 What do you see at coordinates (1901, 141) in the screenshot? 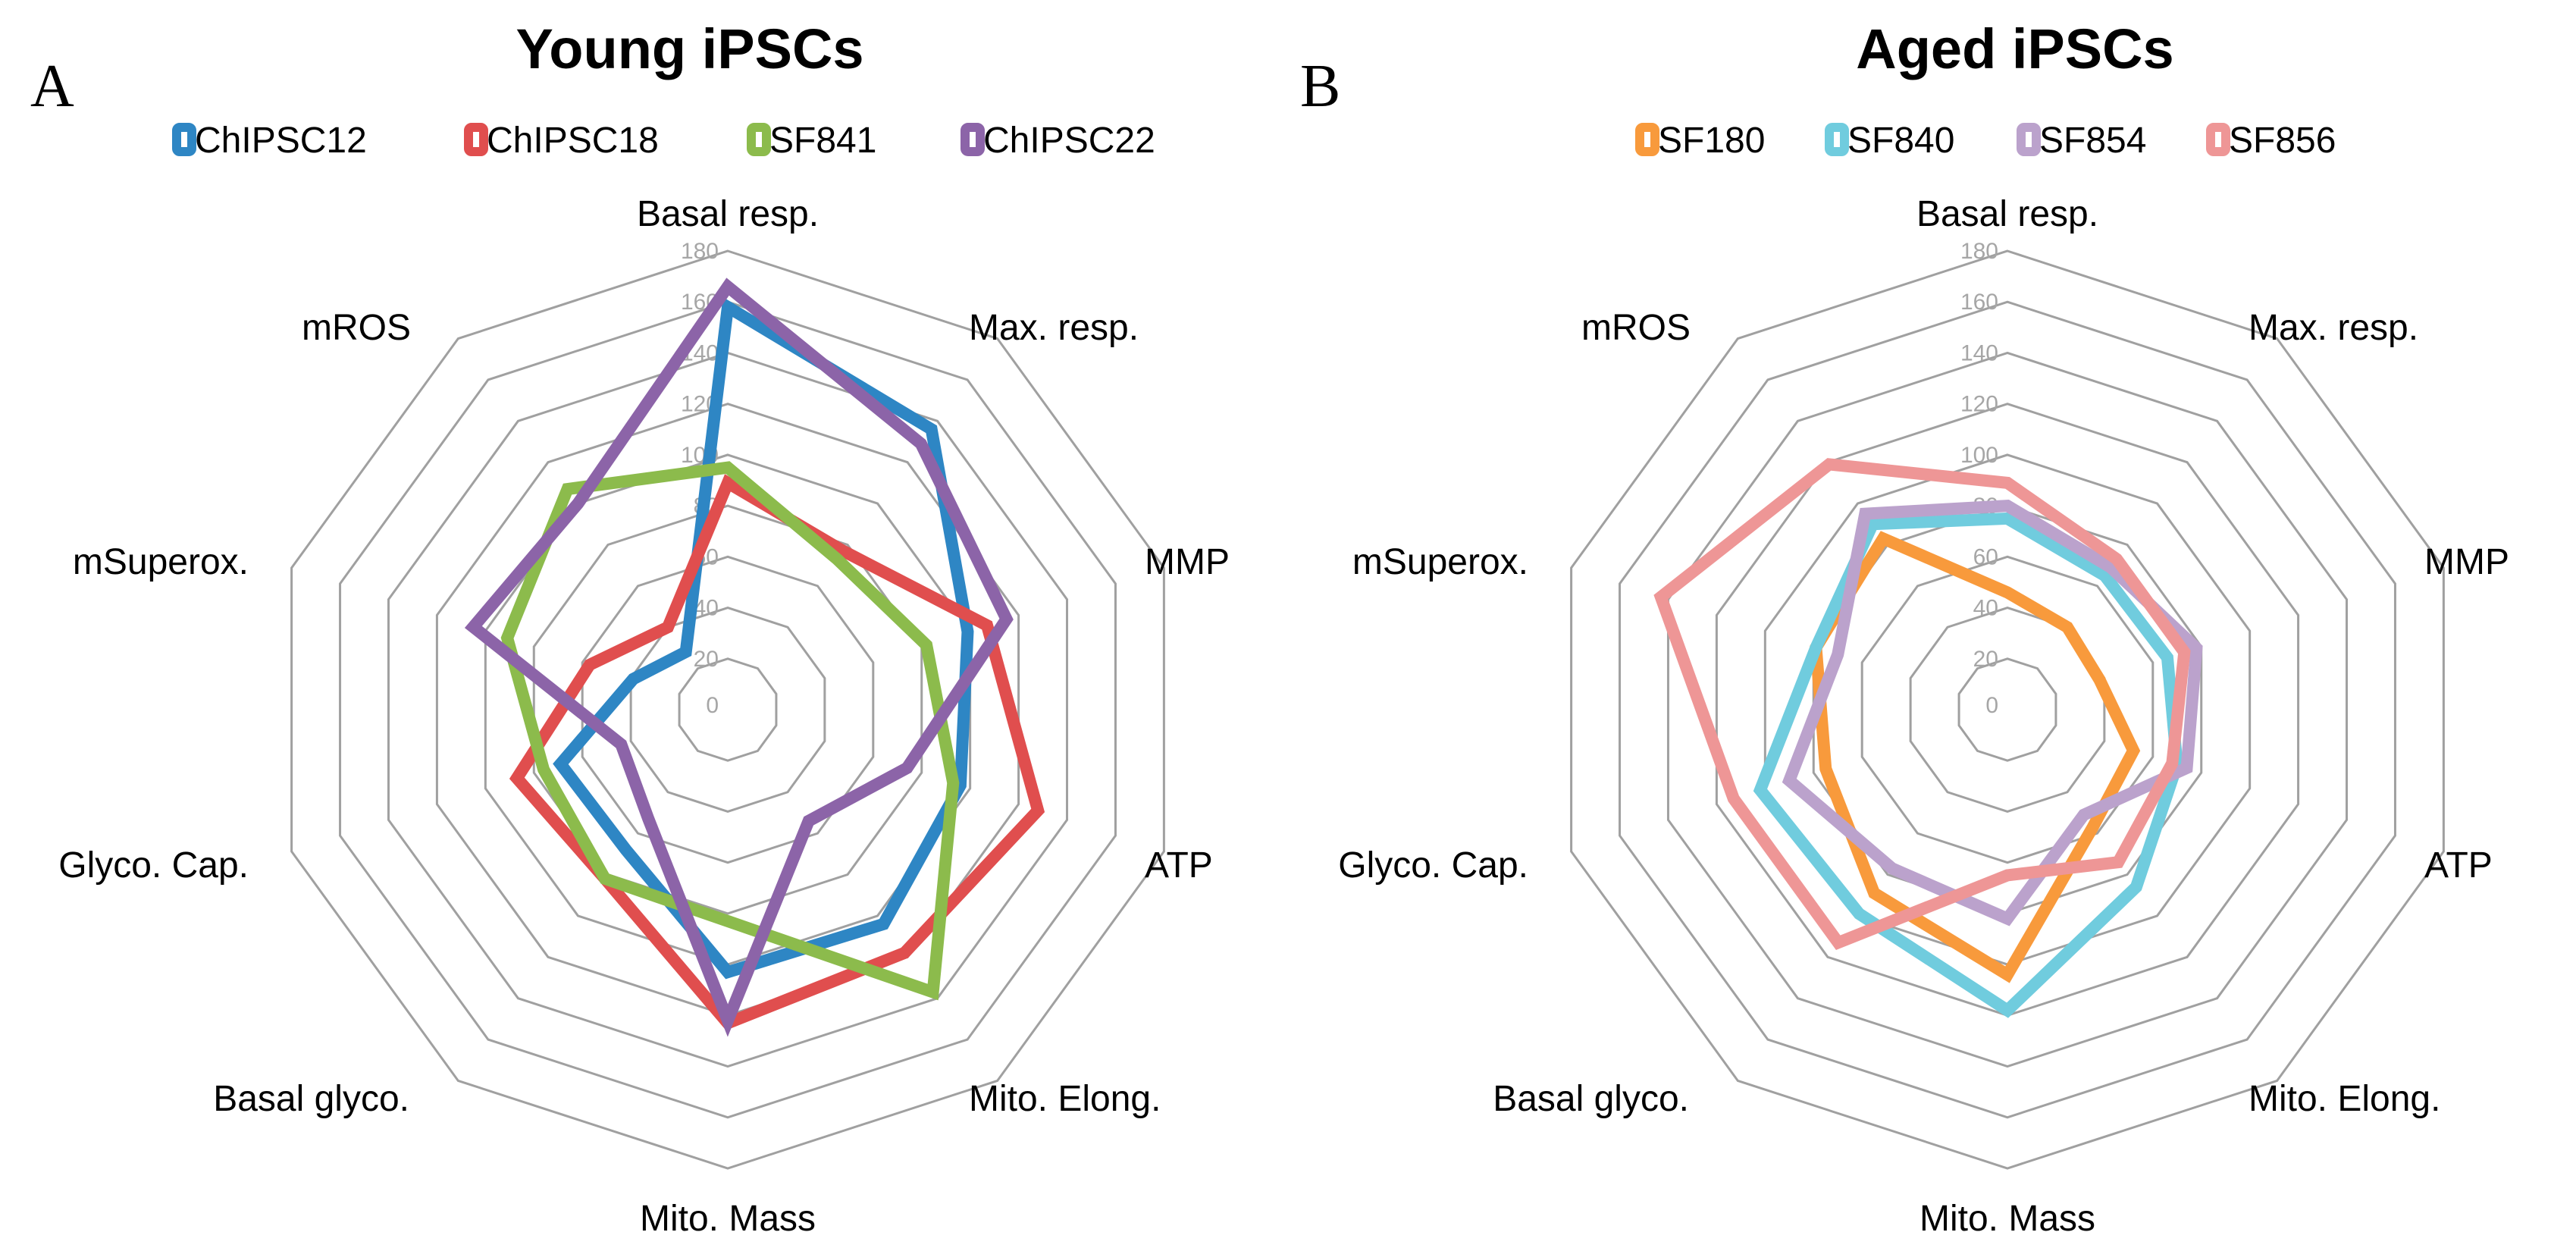
I see `legend-label: SF840` at bounding box center [1901, 141].